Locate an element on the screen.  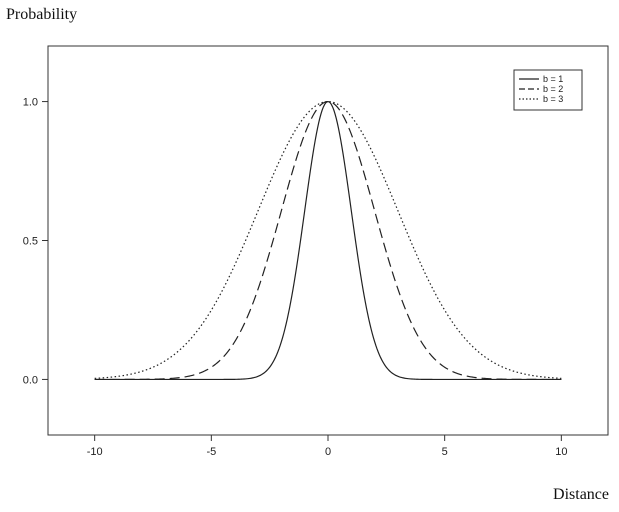
legend-box is located at coordinates (548, 90).